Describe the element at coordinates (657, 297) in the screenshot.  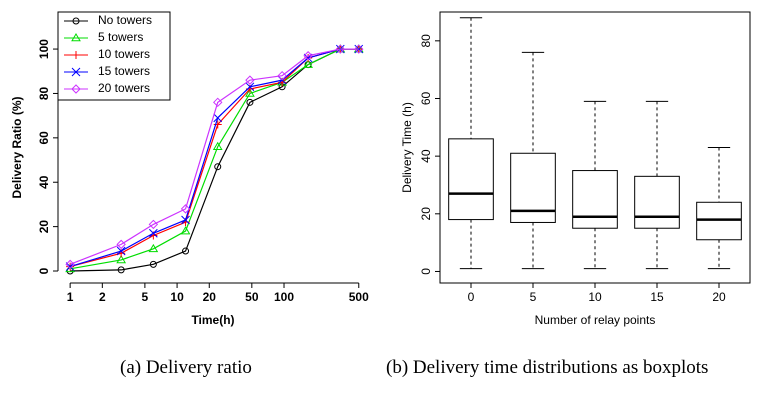
I see `x-tick-label: 15` at that location.